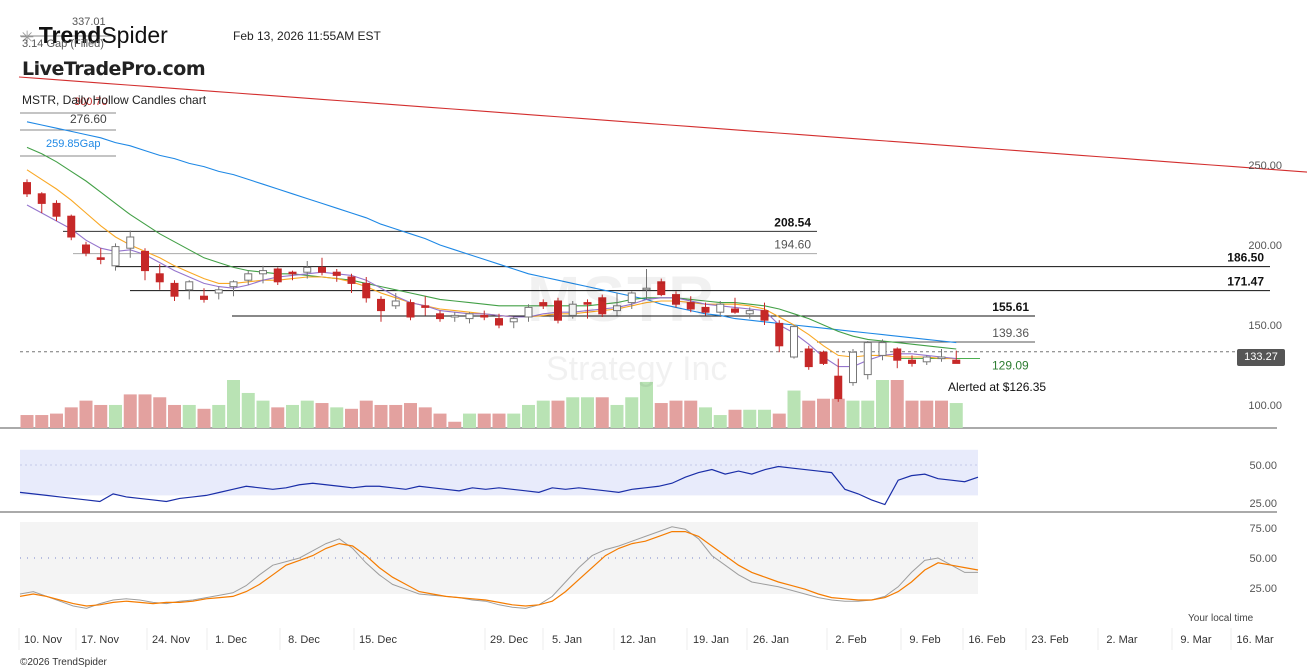  Describe the element at coordinates (637, 369) in the screenshot. I see `watermark-company: Strategy Inc` at that location.